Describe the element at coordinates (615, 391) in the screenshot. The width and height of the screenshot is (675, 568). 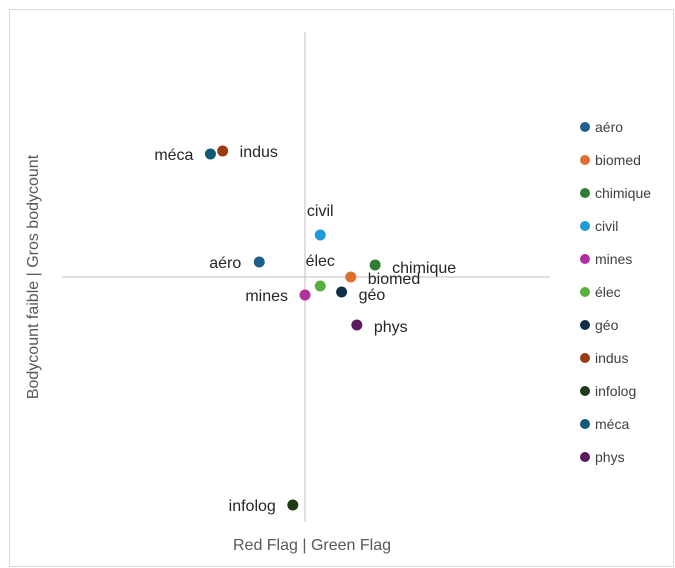
I see `legend-label-8: infolog` at that location.